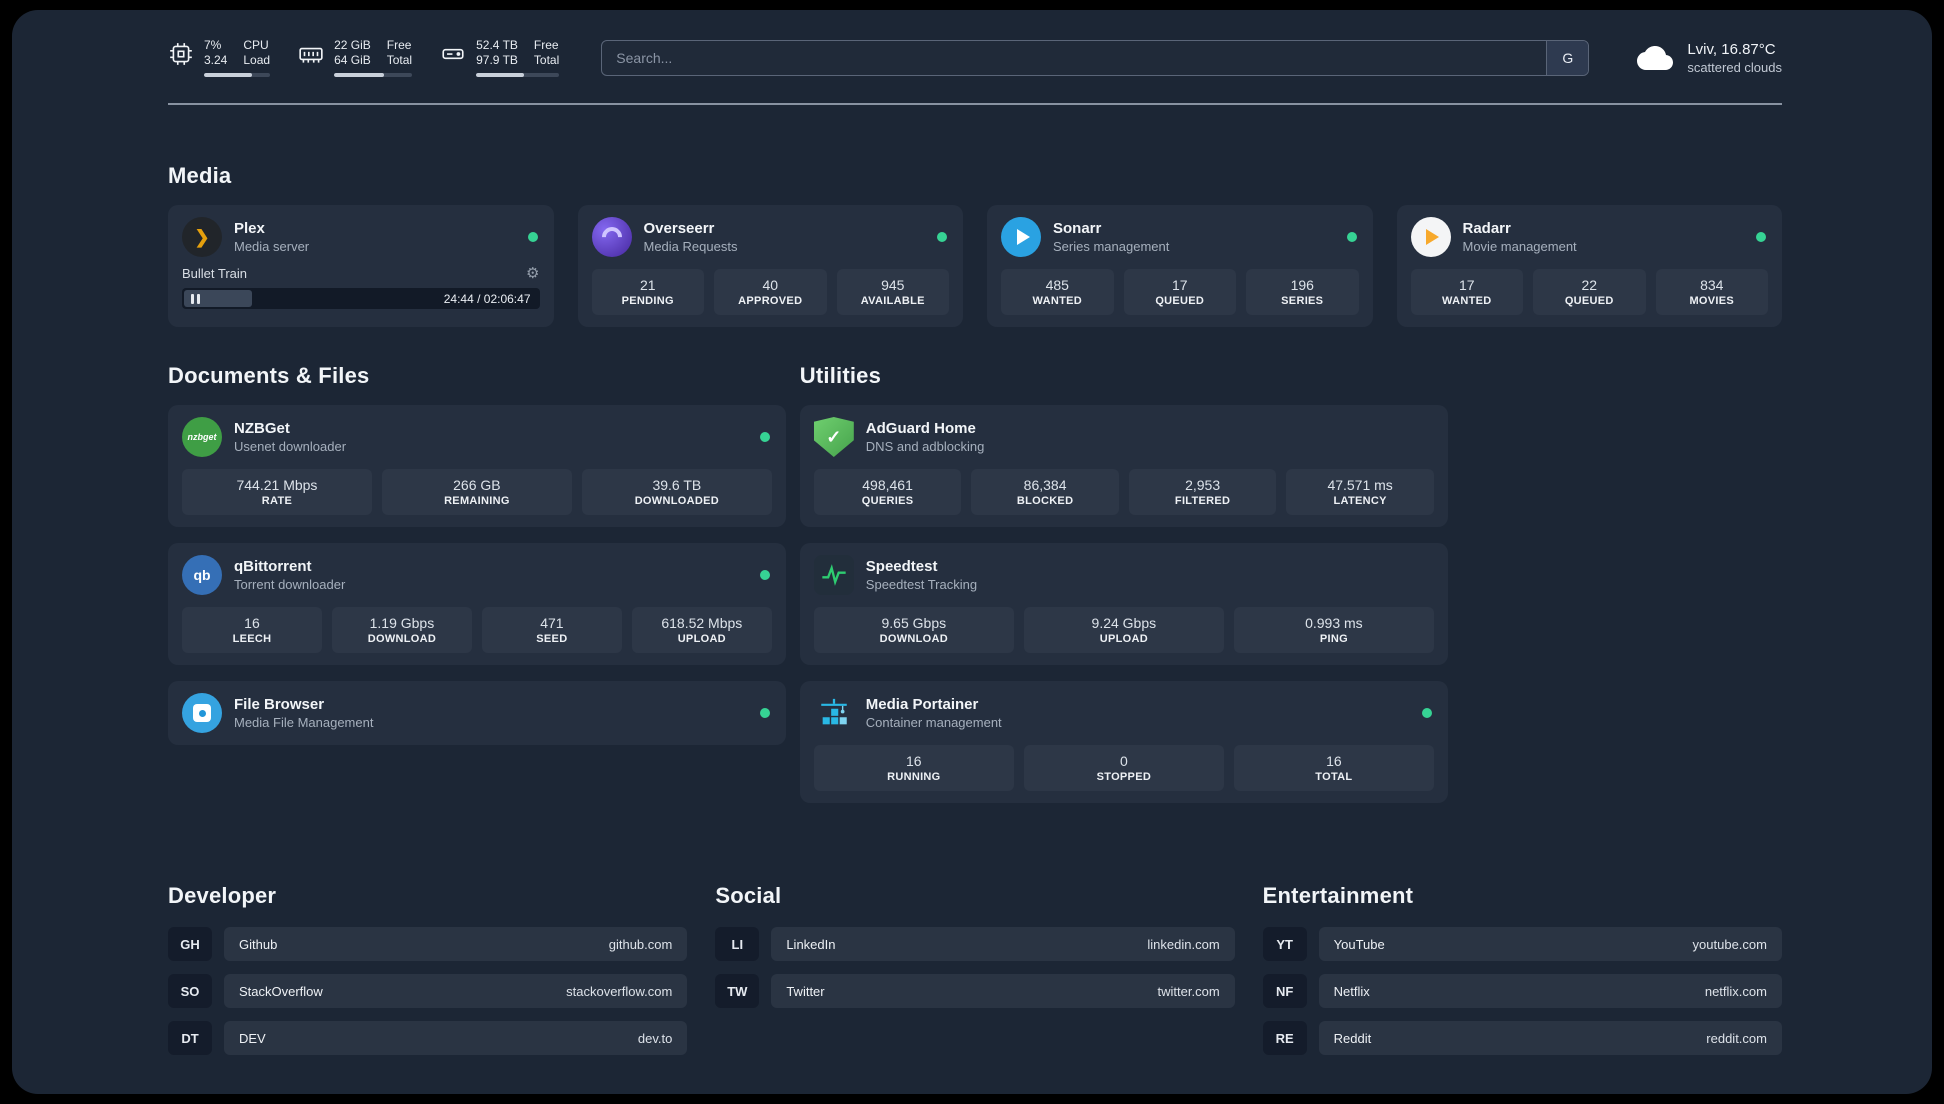 The width and height of the screenshot is (1944, 1104). I want to click on player-progress-fill, so click(218, 298).